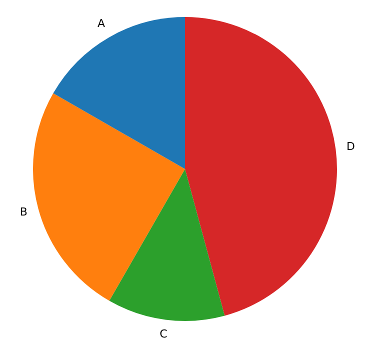 Image resolution: width=371 pixels, height=350 pixels. What do you see at coordinates (24, 211) in the screenshot?
I see `slice-label: B` at bounding box center [24, 211].